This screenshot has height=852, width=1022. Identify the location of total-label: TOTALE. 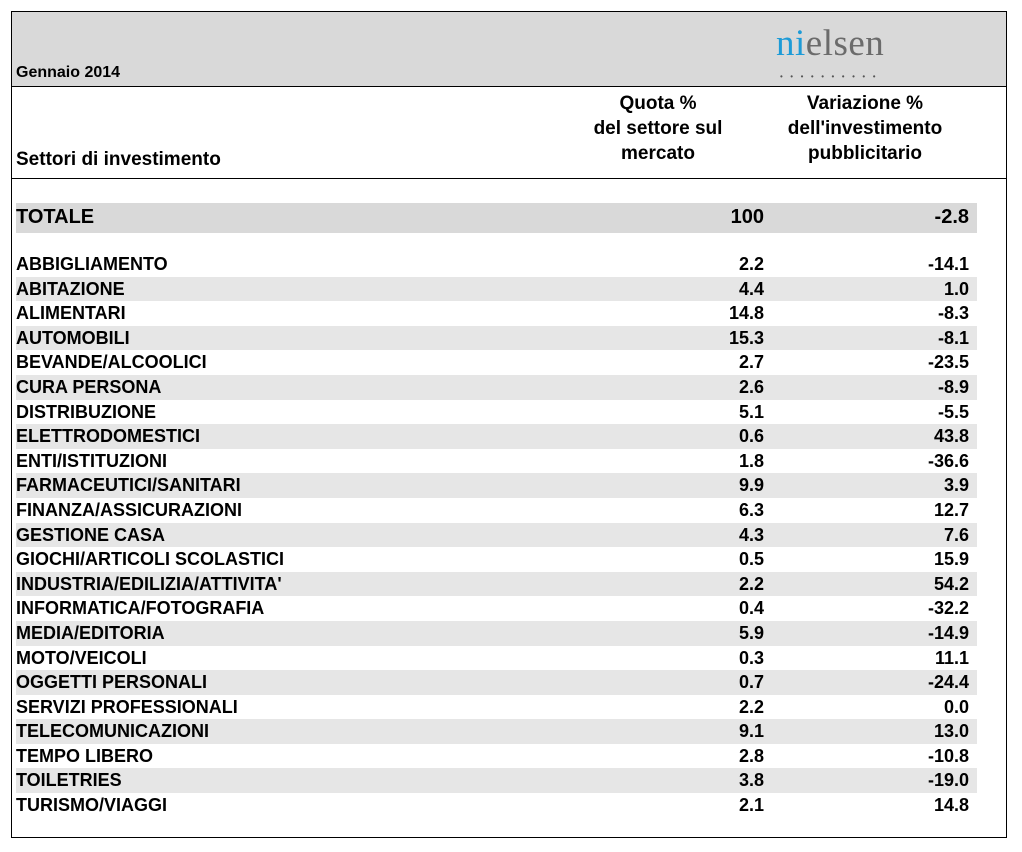
(55, 217).